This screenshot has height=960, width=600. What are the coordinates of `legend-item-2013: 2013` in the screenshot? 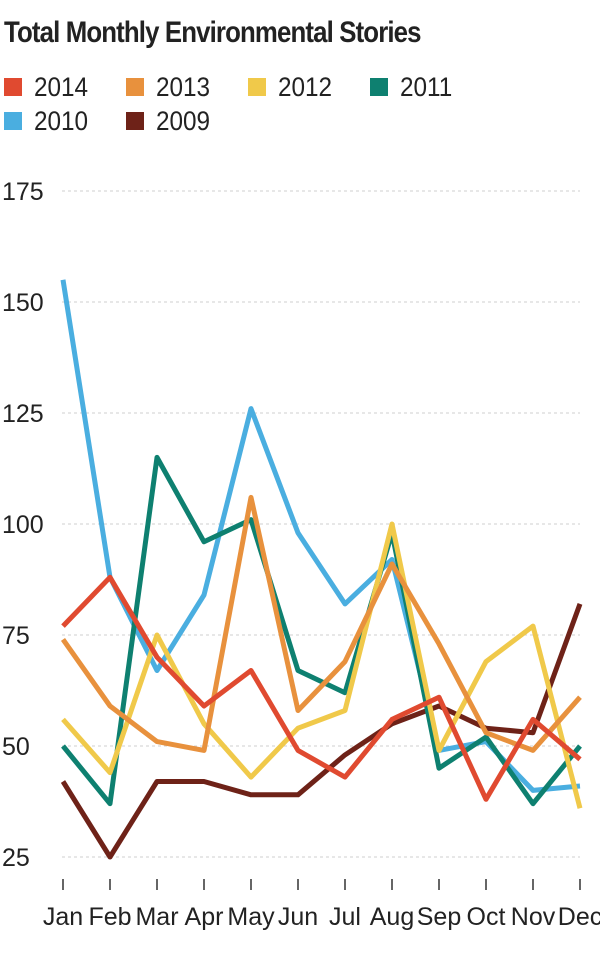 It's located at (171, 87).